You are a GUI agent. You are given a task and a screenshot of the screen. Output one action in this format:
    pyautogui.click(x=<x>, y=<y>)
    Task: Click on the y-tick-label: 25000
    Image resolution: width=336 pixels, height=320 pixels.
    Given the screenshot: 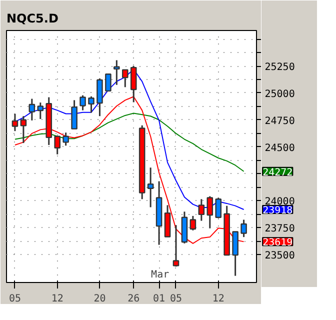 What is the action you would take?
    pyautogui.click(x=279, y=94)
    